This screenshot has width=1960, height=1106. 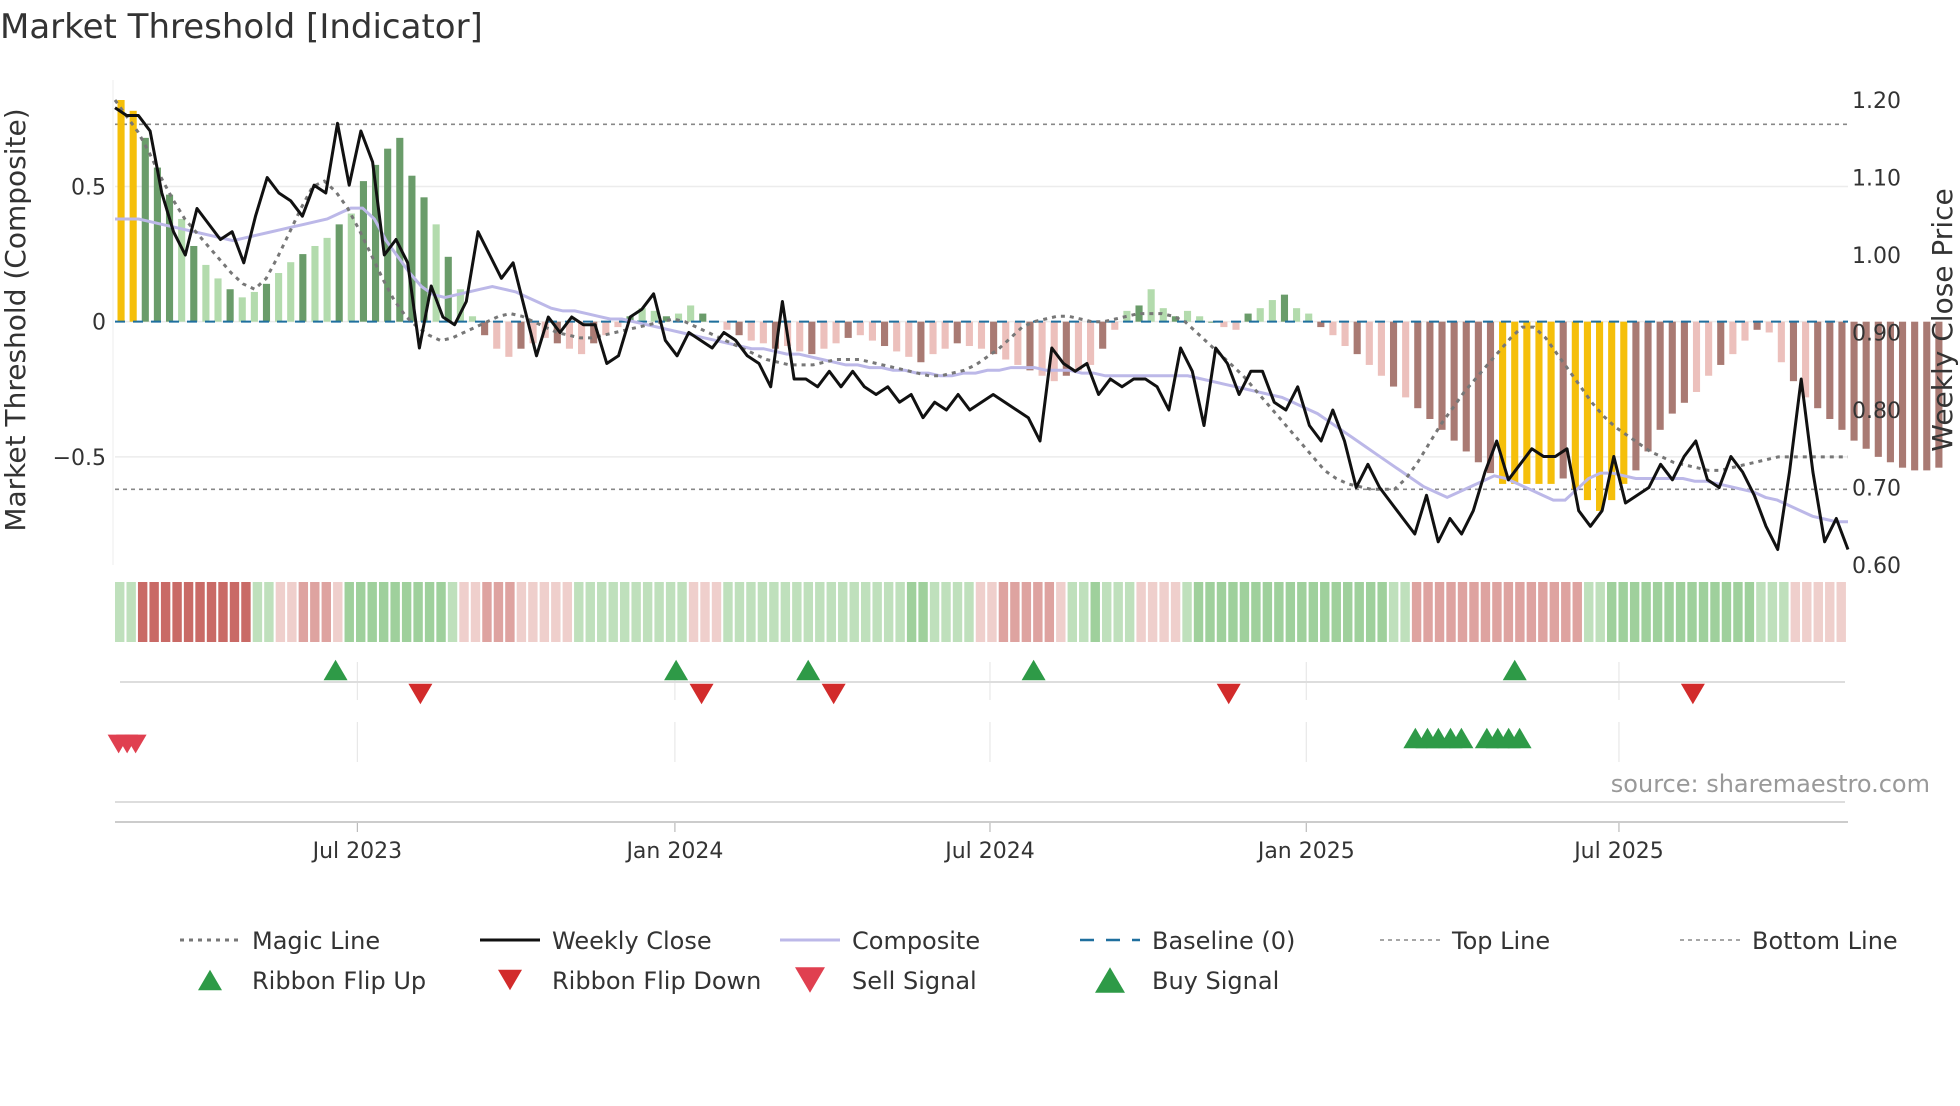 What do you see at coordinates (1215, 981) in the screenshot?
I see `legend-label: Buy Signal` at bounding box center [1215, 981].